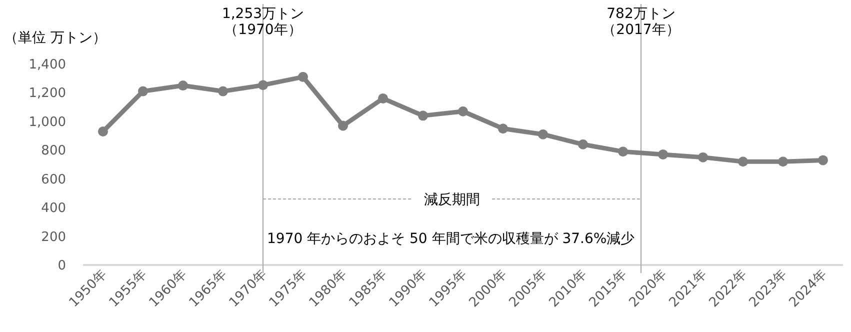 This screenshot has width=851, height=332. Describe the element at coordinates (452, 200) in the screenshot. I see `annotation: 減反期間` at that location.